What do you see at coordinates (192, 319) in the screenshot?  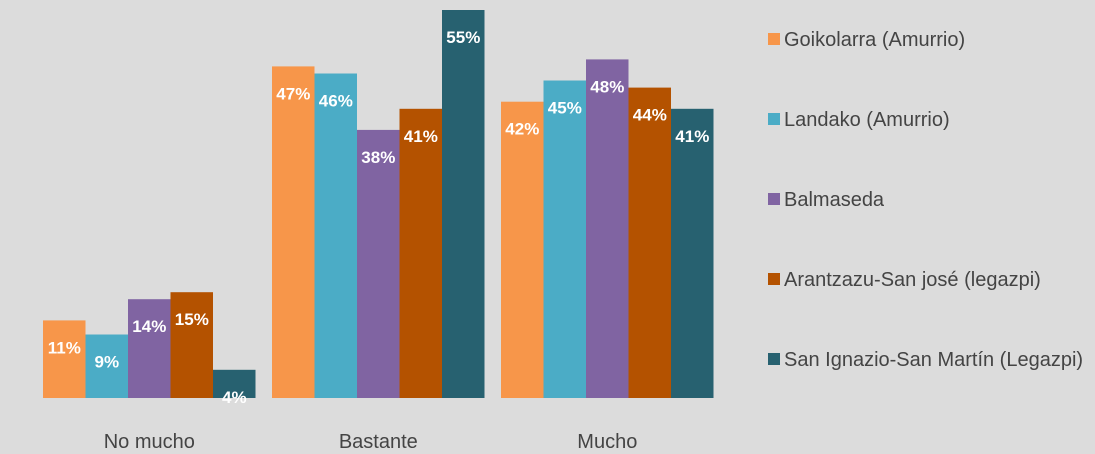 I see `data-label-0-3: 15%` at bounding box center [192, 319].